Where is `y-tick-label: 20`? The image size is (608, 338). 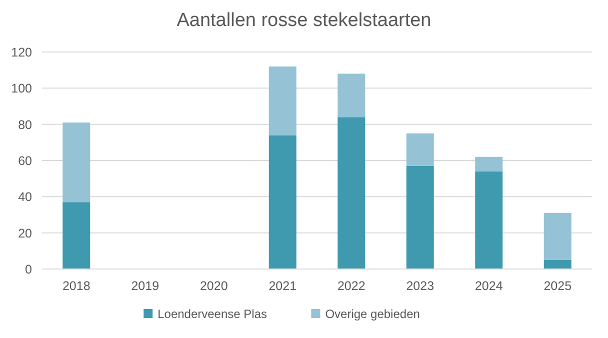 y-tick-label: 20 is located at coordinates (25, 233).